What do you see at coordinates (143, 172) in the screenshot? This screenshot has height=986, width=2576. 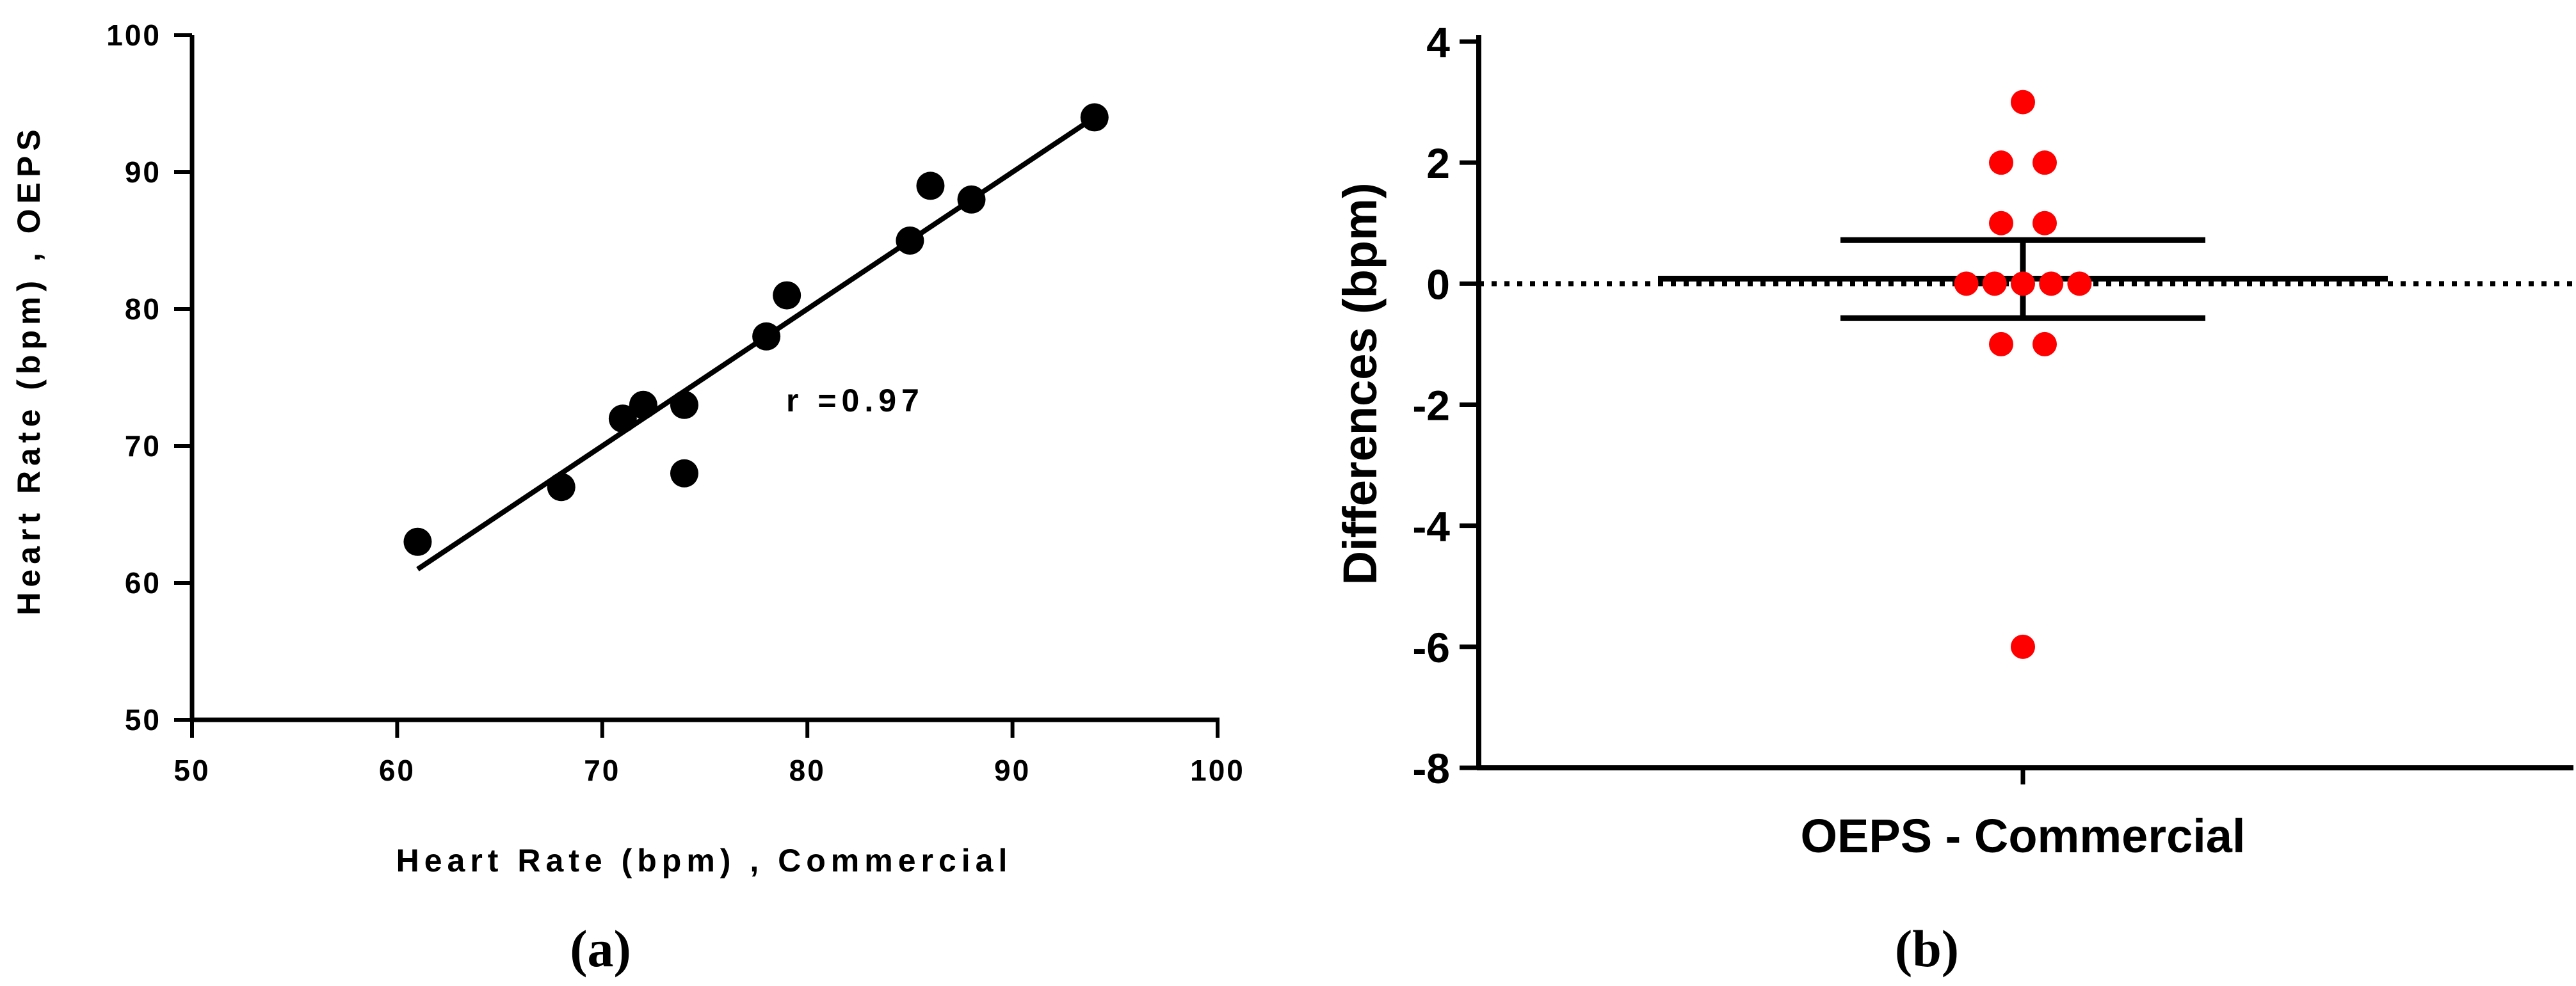 I see `panel-a-y-tick-label: 90` at bounding box center [143, 172].